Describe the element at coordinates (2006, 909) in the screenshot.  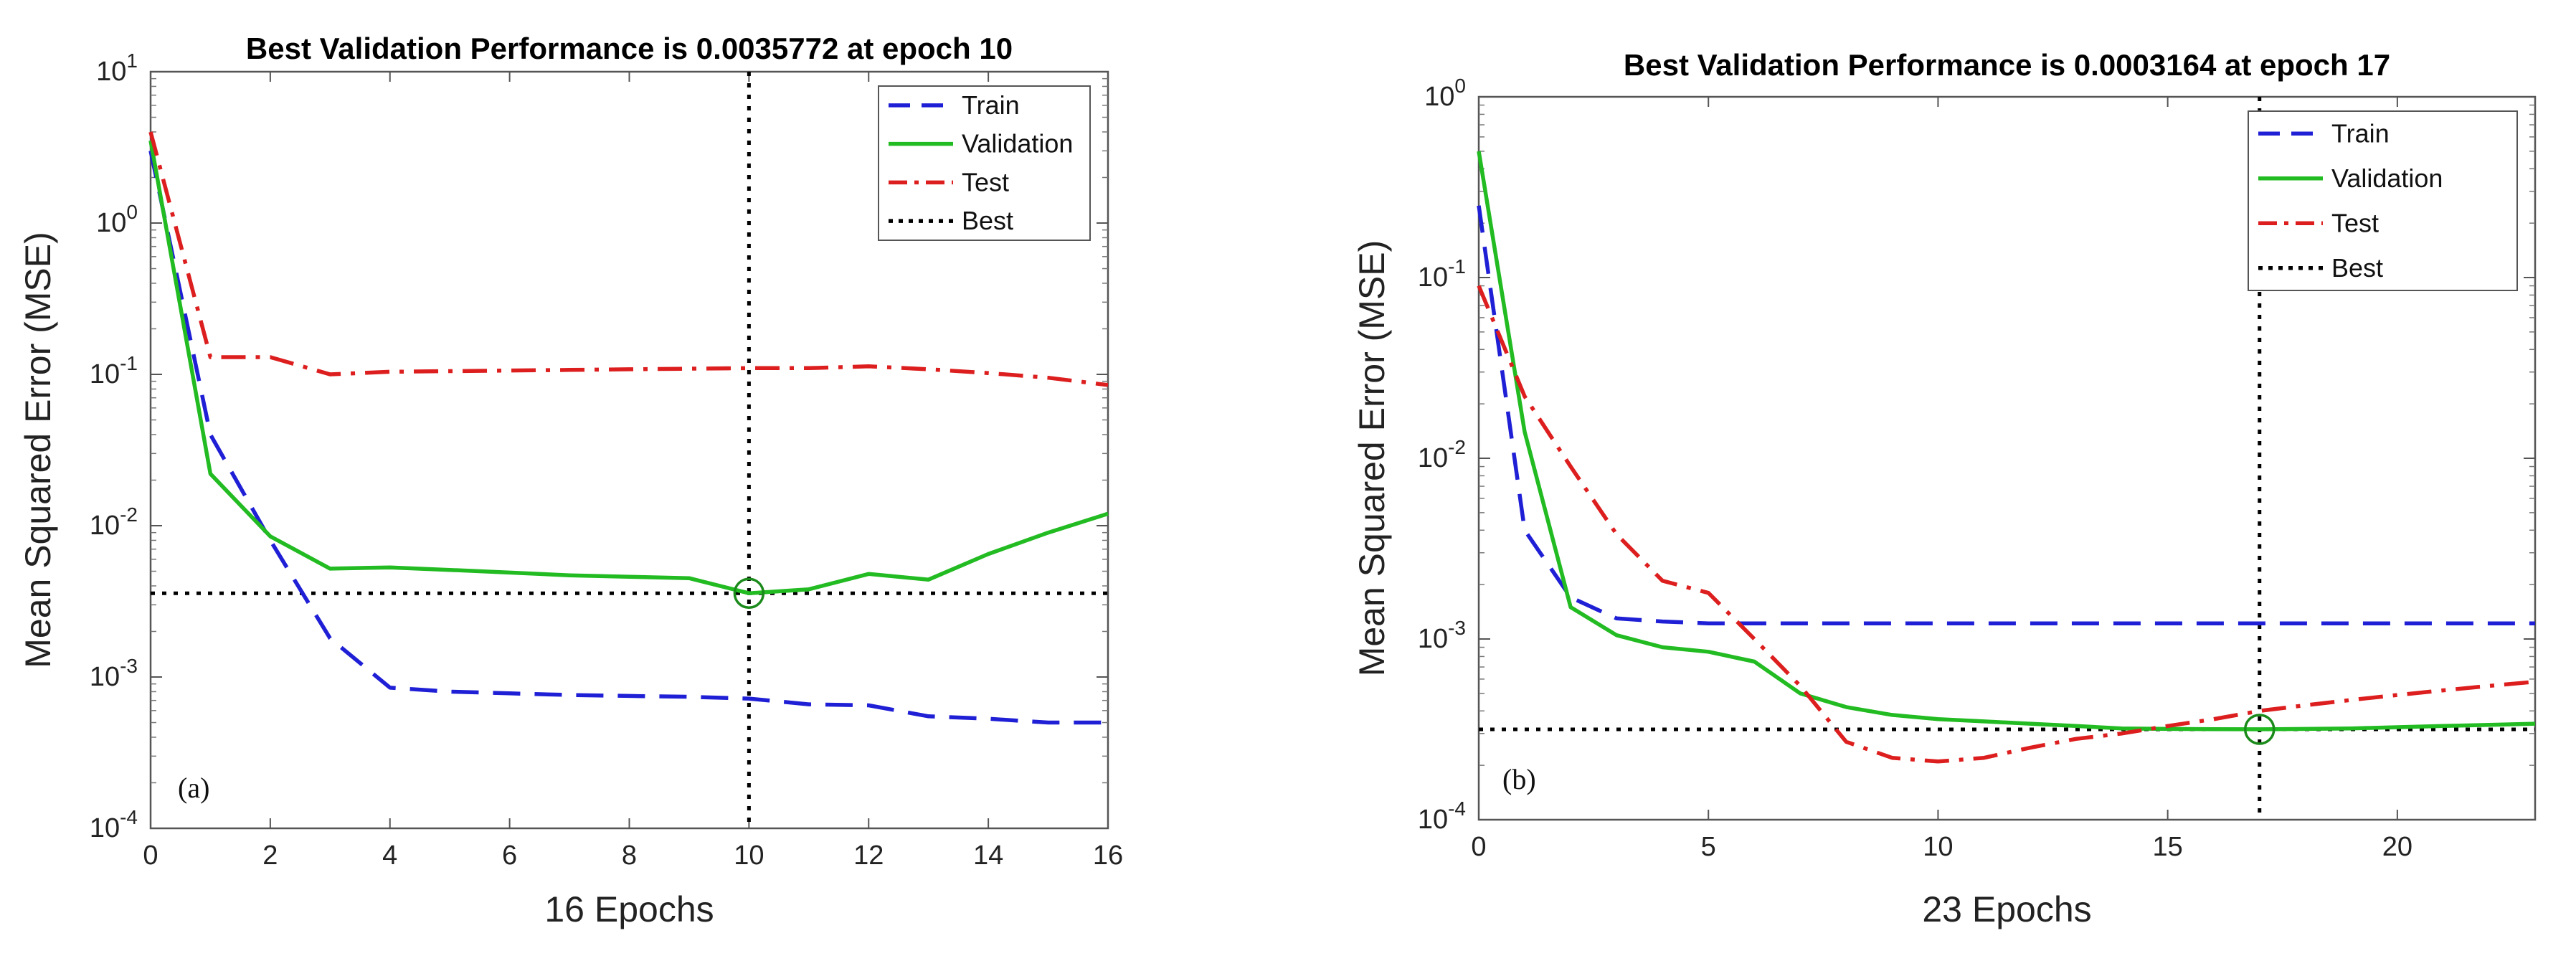
I see `x-axis-label: 23 Epochs` at that location.